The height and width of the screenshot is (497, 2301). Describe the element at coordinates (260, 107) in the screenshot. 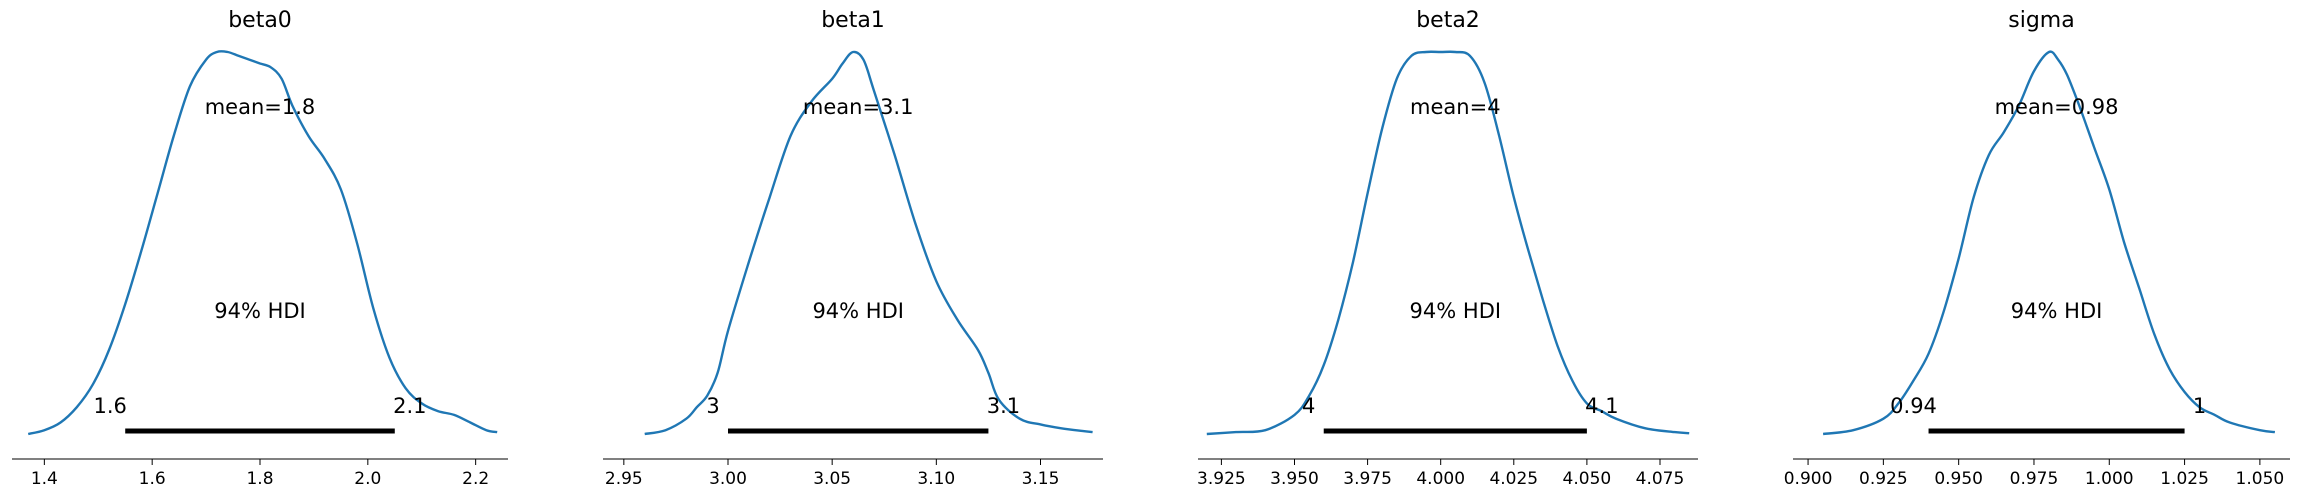

I see `mean-label: mean=1.8` at that location.